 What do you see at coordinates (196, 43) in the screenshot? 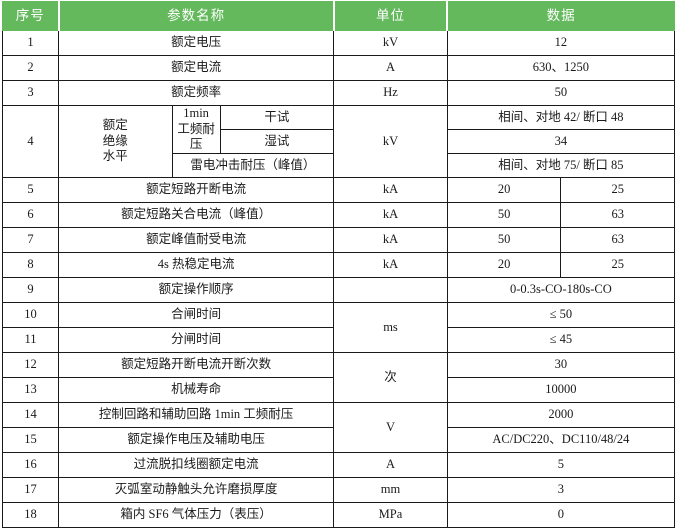
I see `row-name: 额定电压` at bounding box center [196, 43].